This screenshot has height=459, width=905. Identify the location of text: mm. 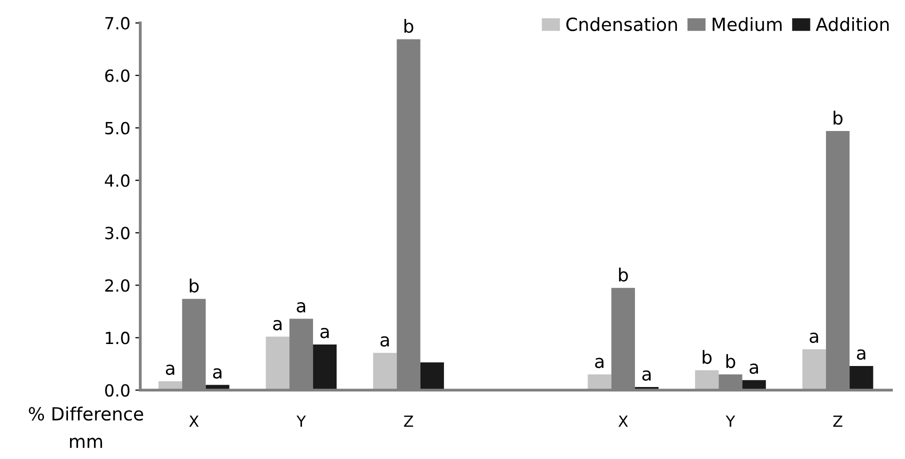
(86, 443).